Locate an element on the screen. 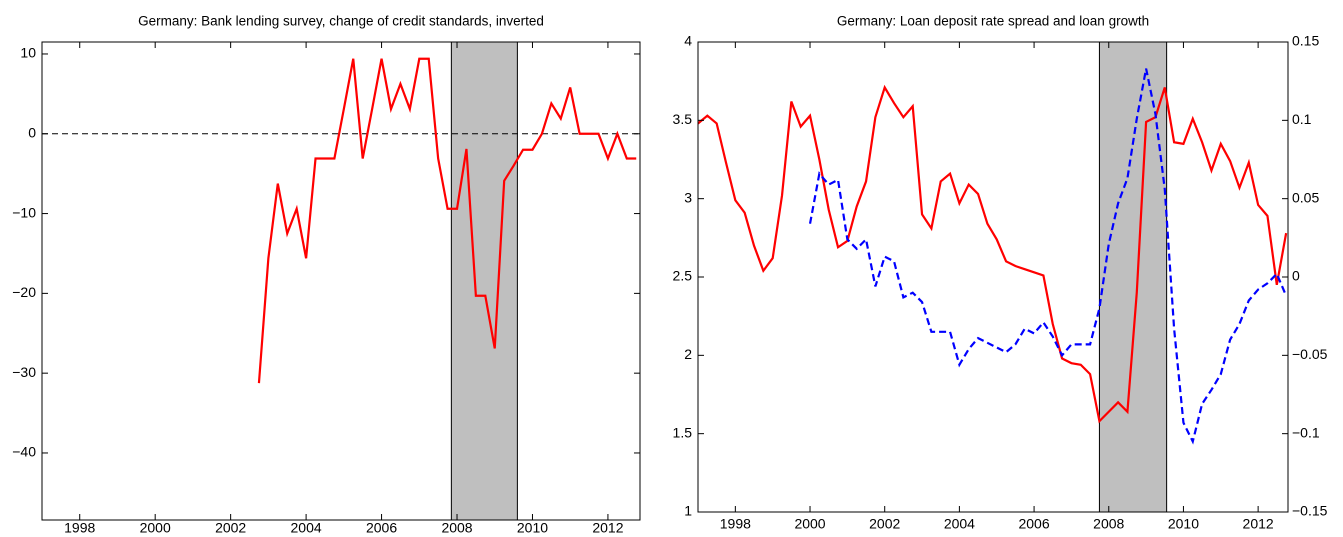 Image resolution: width=1343 pixels, height=537 pixels. y-tick-label: 4 is located at coordinates (688, 41).